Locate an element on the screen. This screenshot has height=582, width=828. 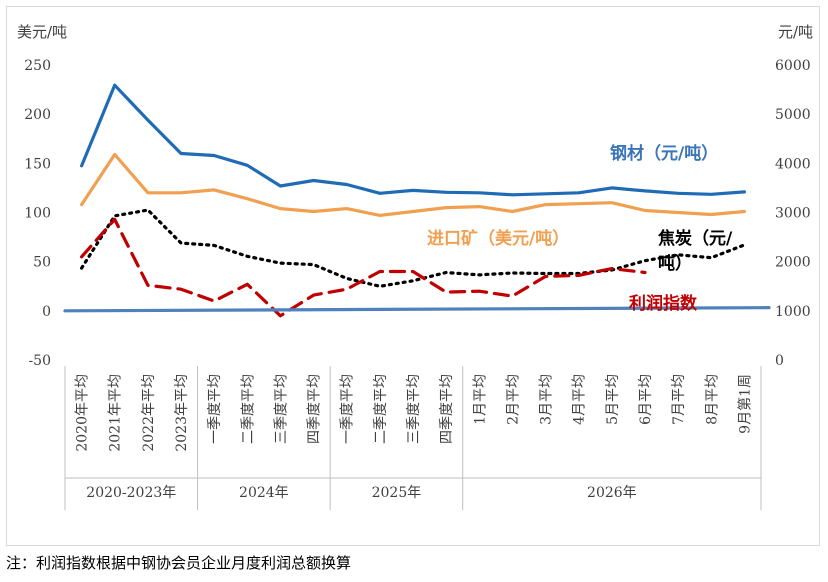
left-axis-unit: 美元/吨 is located at coordinates (42, 32).